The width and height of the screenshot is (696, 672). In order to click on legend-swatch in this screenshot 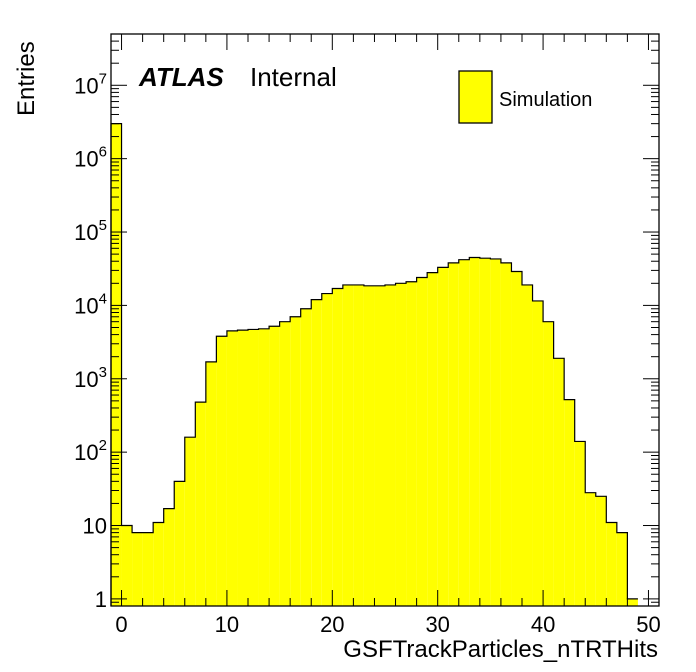, I will do `click(475, 97)`.